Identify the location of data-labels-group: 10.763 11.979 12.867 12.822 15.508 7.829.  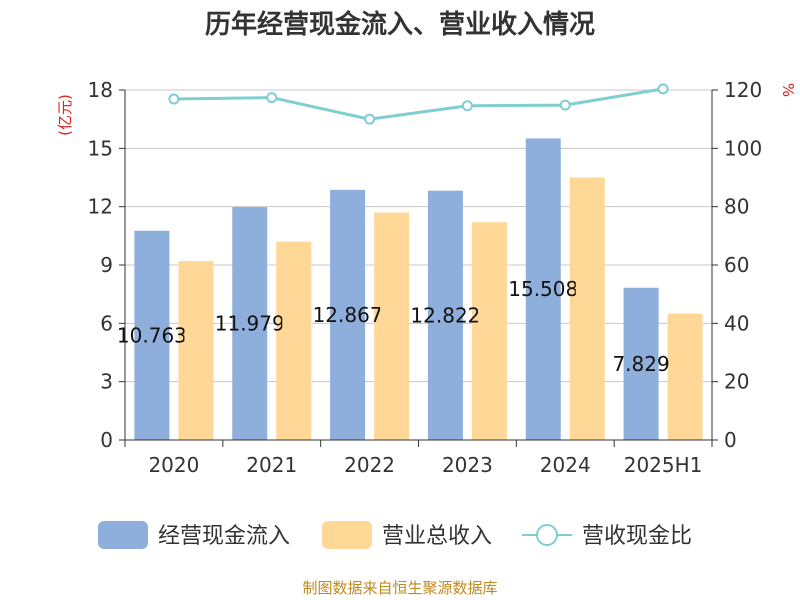
(393, 326).